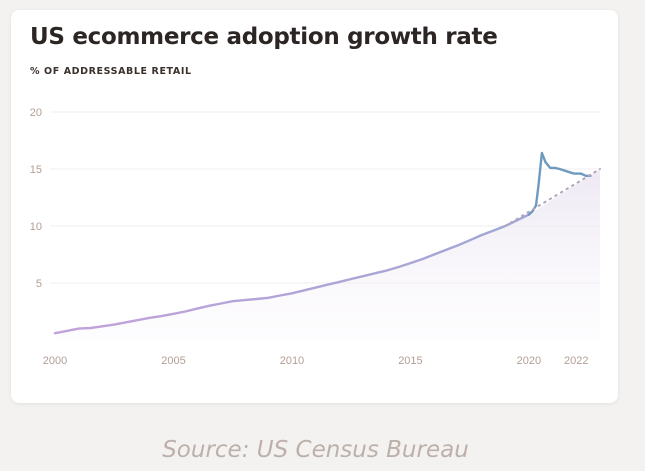  Describe the element at coordinates (559, 183) in the screenshot. I see `pandemic-period-line` at that location.